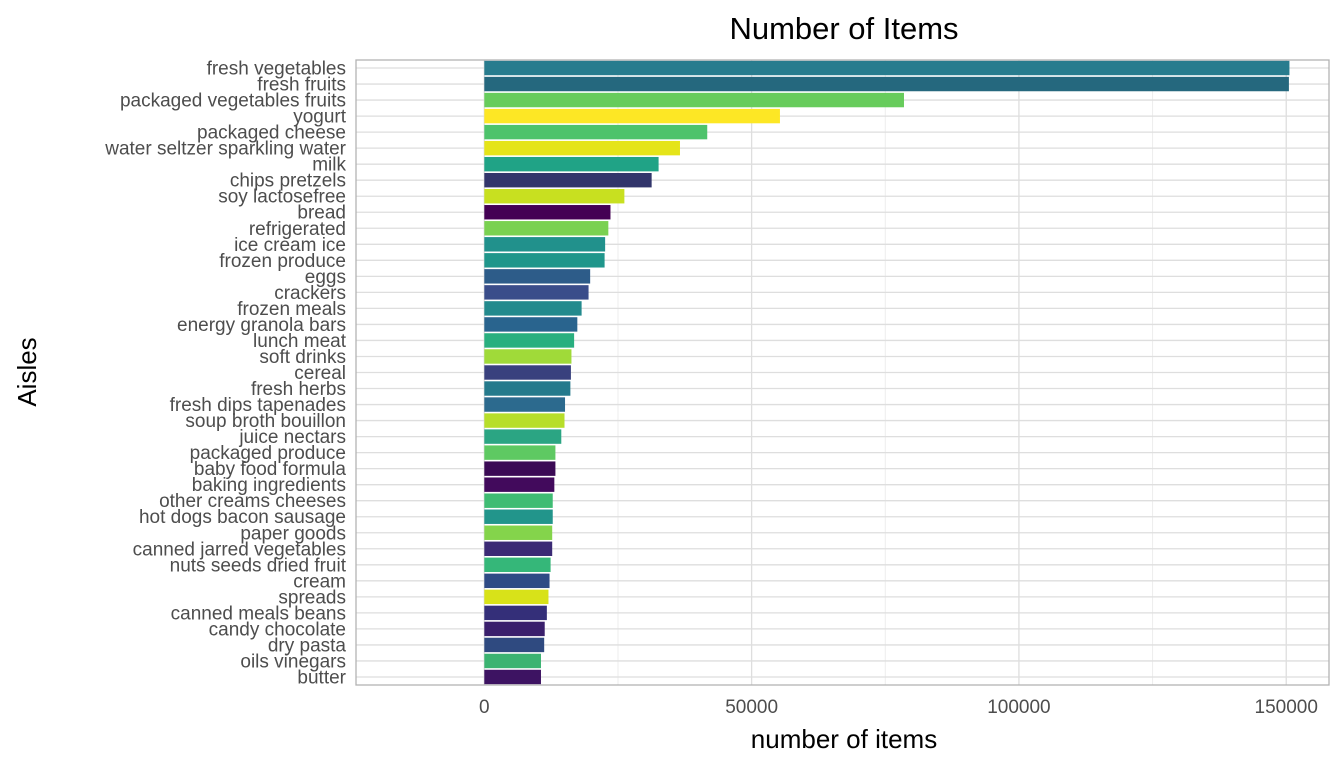  What do you see at coordinates (321, 677) in the screenshot?
I see `y-tick-label: butter` at bounding box center [321, 677].